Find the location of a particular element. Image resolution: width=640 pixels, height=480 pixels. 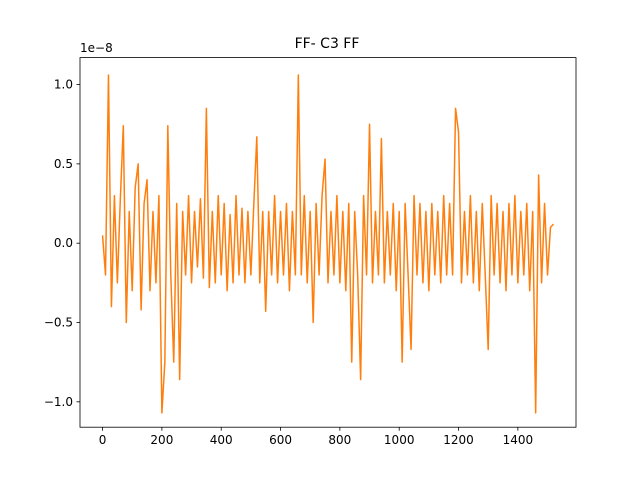

y-tick-label: 1.0 is located at coordinates (63, 85).